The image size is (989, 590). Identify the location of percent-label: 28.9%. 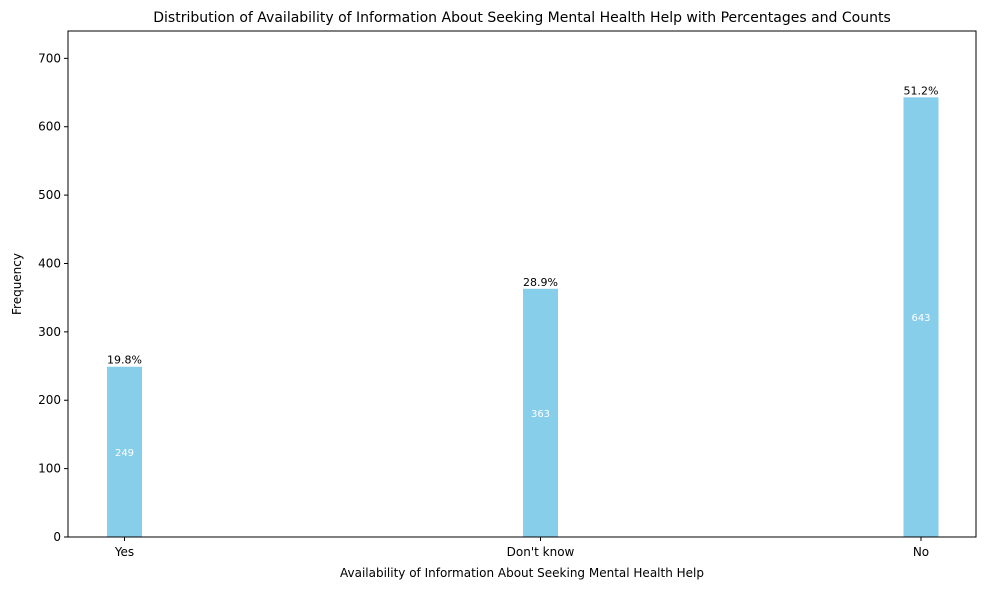
(540, 282).